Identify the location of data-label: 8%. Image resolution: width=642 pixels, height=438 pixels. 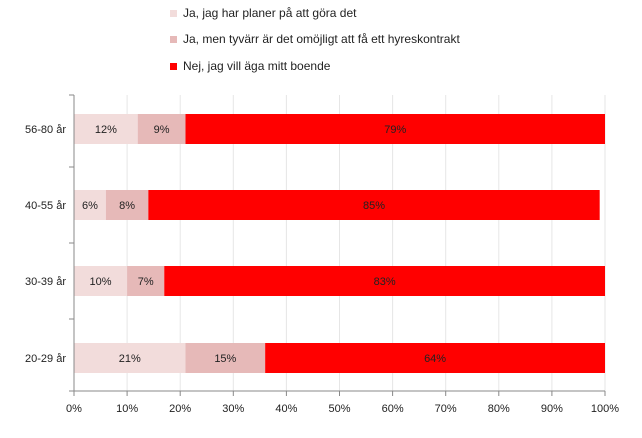
(127, 206).